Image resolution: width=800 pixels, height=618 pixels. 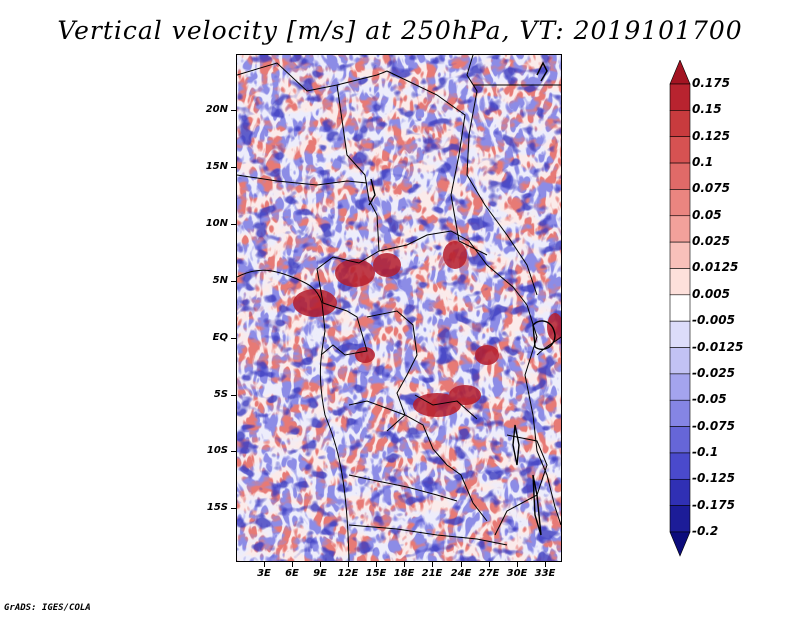 I want to click on colorbar-label: 0.05, so click(x=707, y=214).